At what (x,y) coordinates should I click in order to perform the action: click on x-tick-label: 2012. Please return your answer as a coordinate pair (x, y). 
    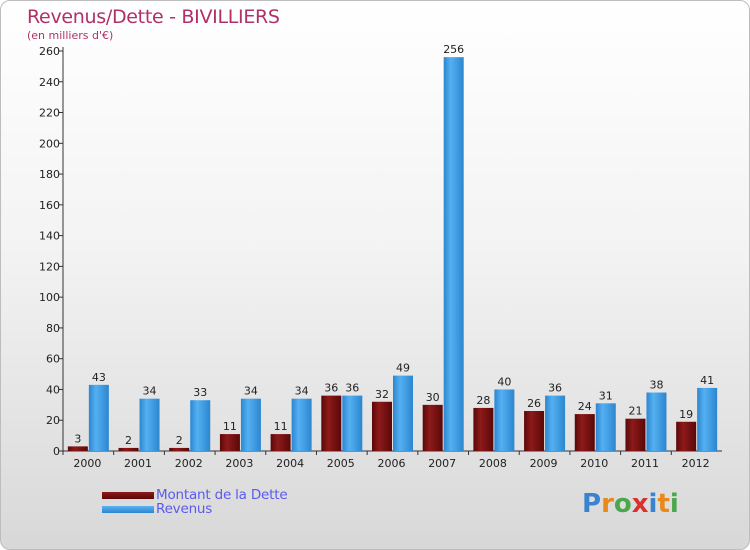
    Looking at the image, I should click on (696, 463).